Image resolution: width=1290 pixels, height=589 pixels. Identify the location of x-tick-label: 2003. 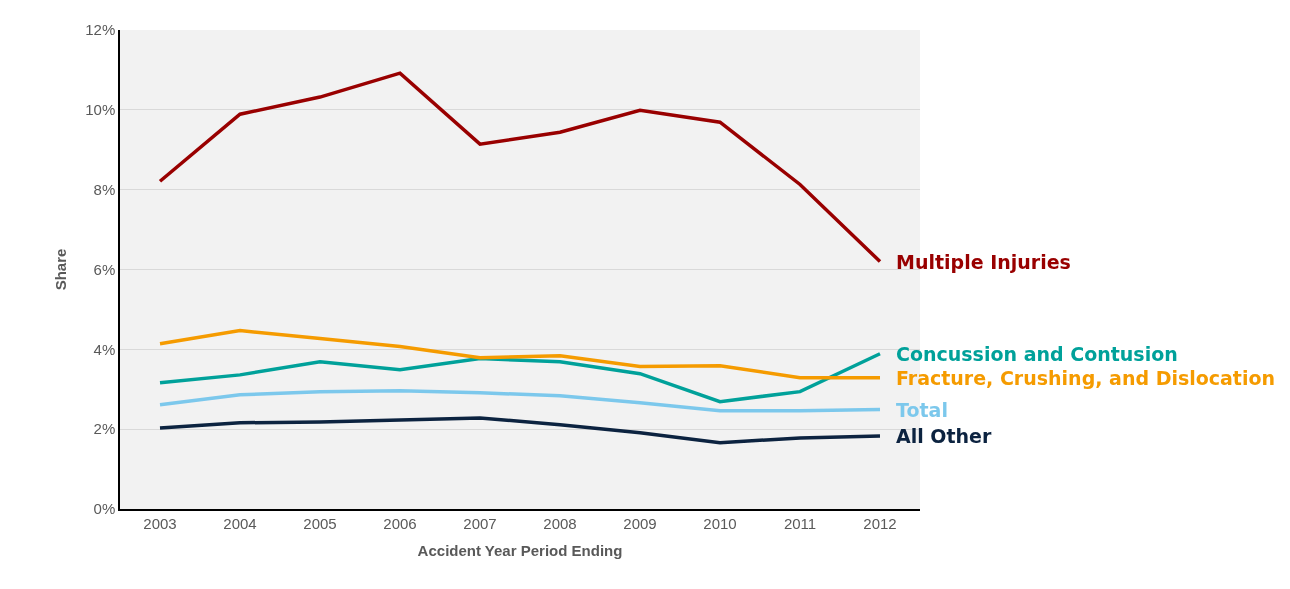
(160, 523).